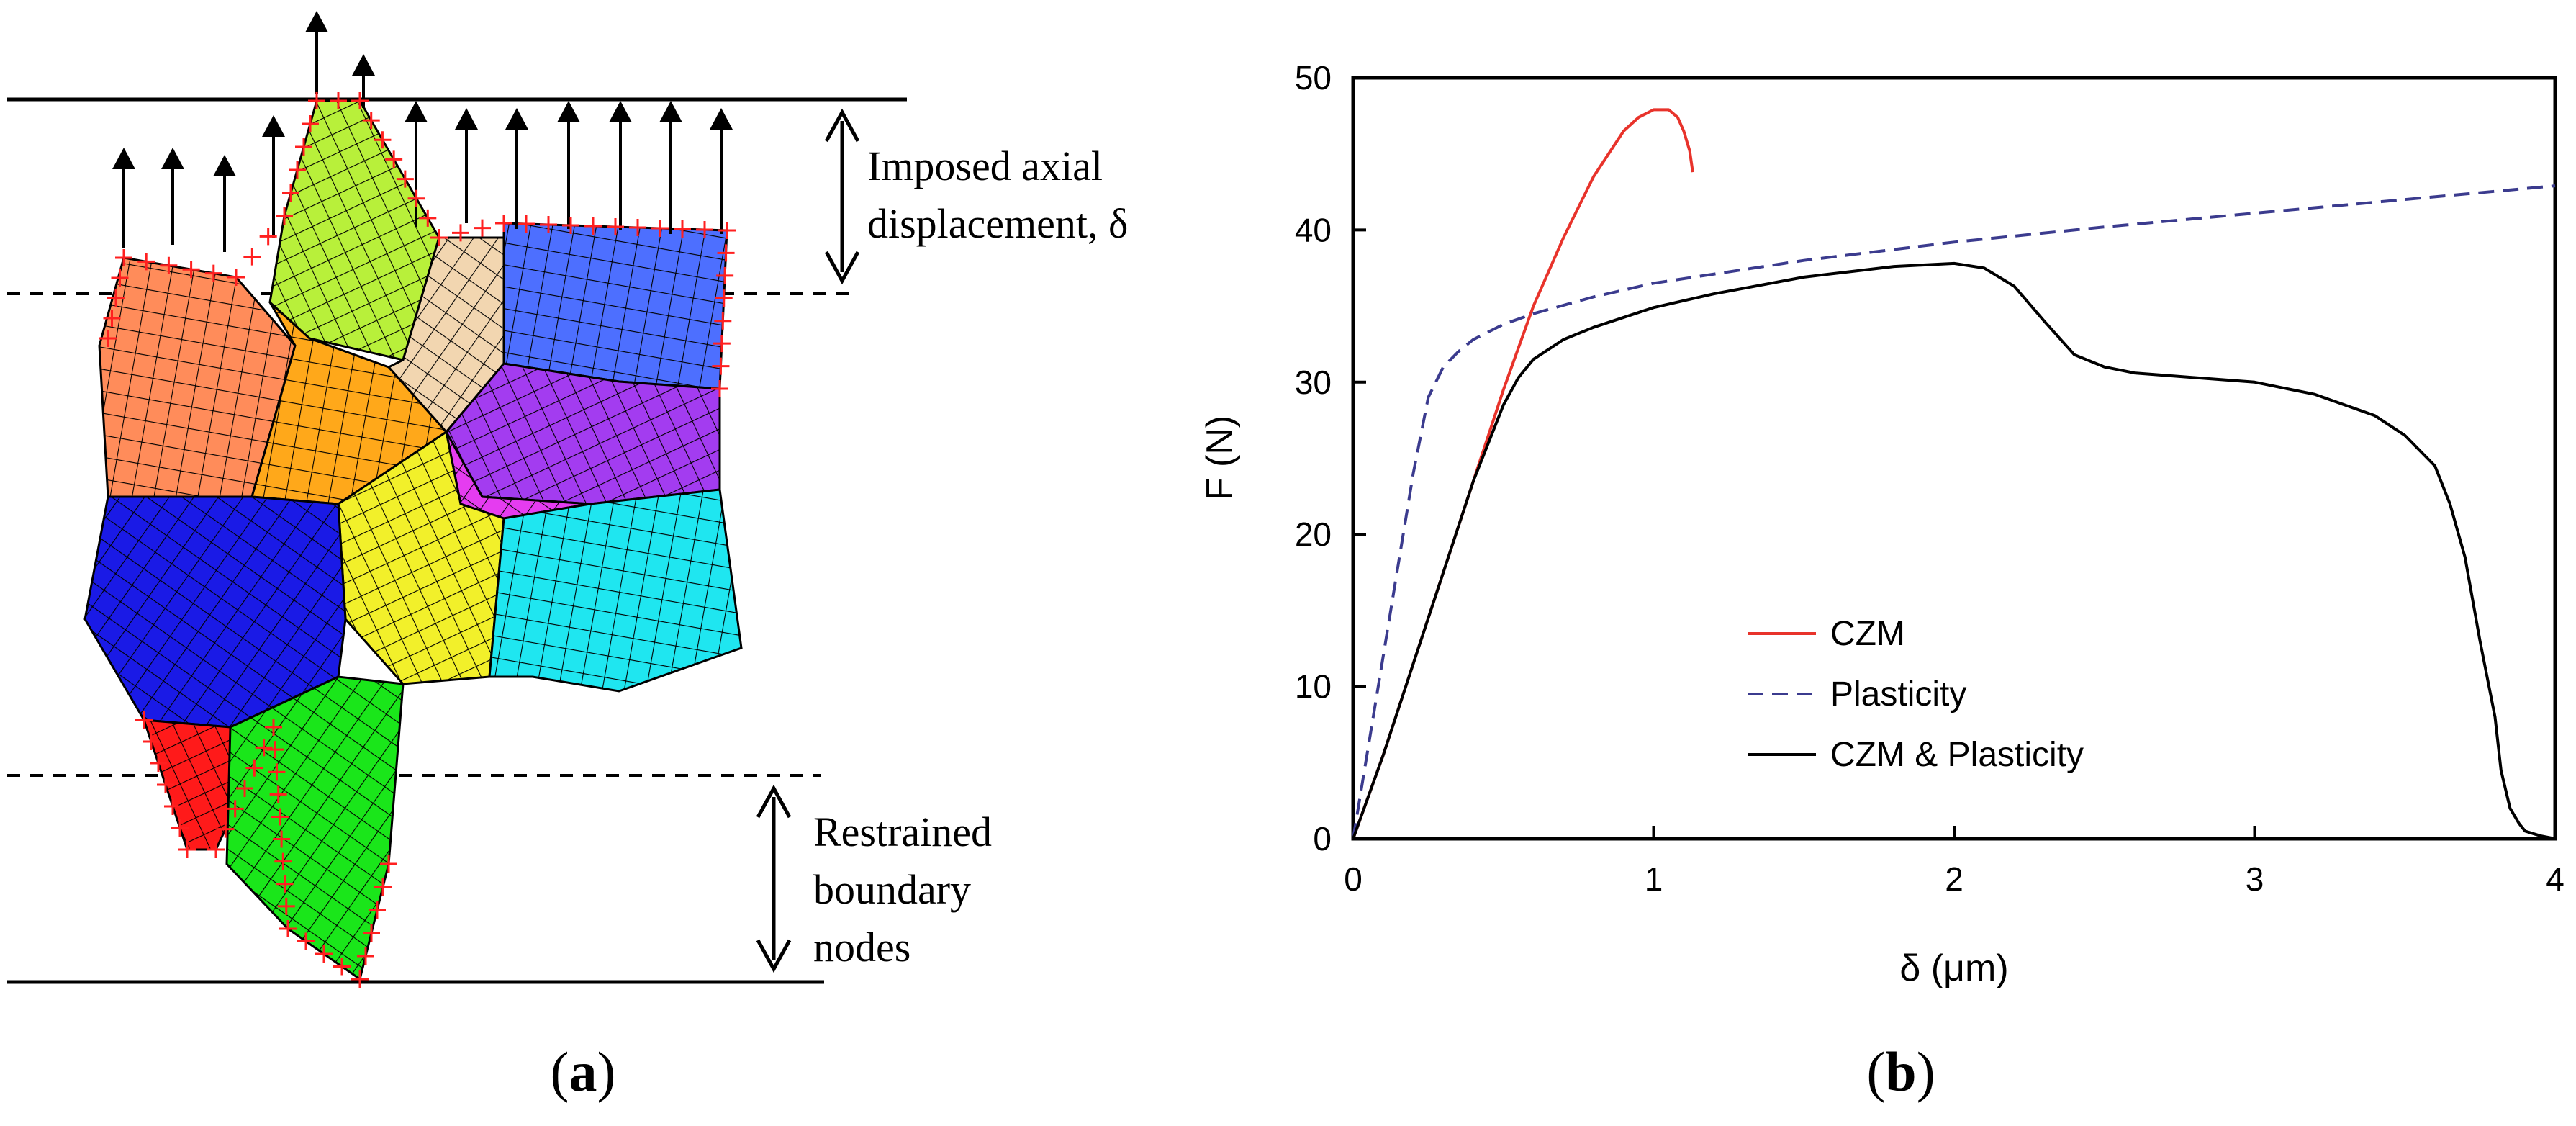  Describe the element at coordinates (2255, 879) in the screenshot. I see `x-tick-label: 3` at that location.